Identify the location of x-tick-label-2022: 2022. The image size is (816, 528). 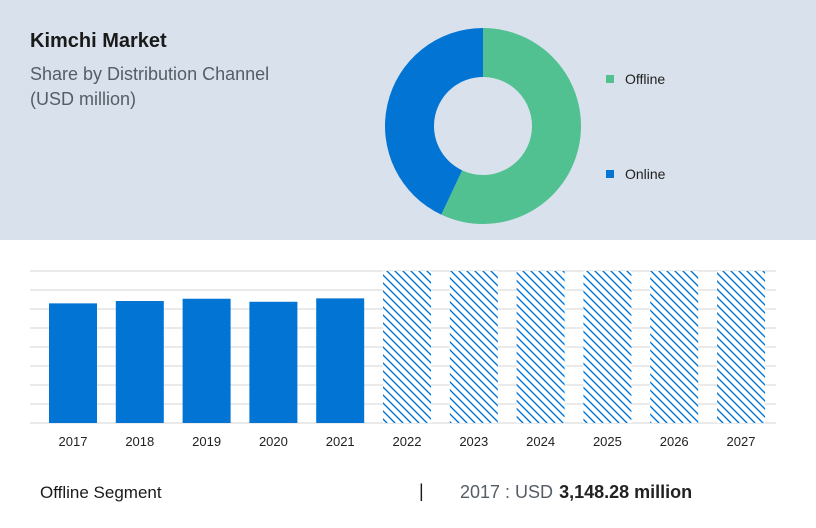
(407, 441).